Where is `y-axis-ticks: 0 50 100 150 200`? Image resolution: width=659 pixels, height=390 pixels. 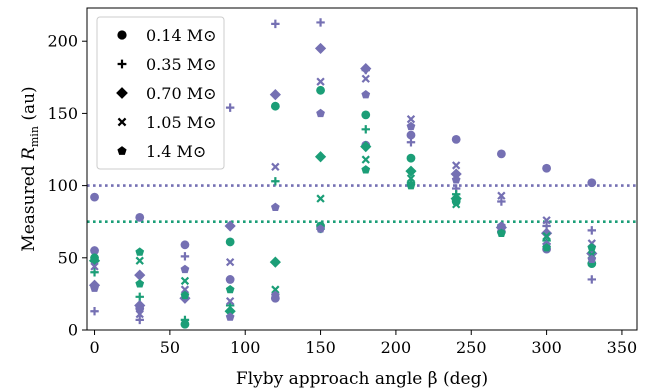
y-axis-ticks: 0 50 100 150 200 is located at coordinates (67, 186).